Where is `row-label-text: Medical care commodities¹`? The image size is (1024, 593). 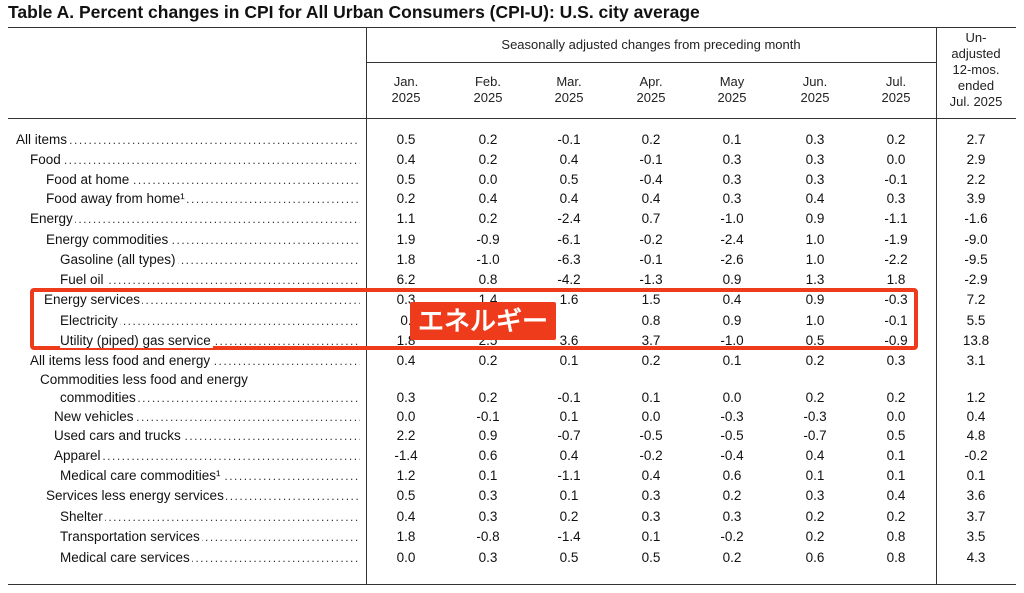
row-label-text: Medical care commodities¹ is located at coordinates (141, 475).